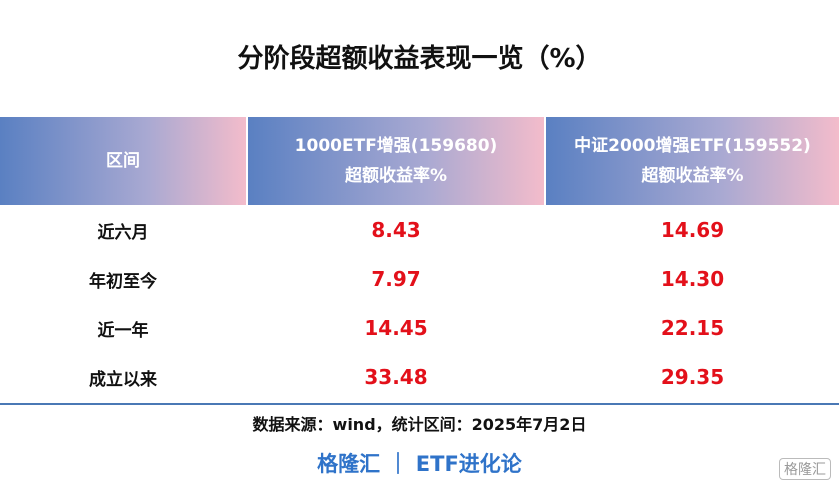  I want to click on value: 33.48, so click(396, 377).